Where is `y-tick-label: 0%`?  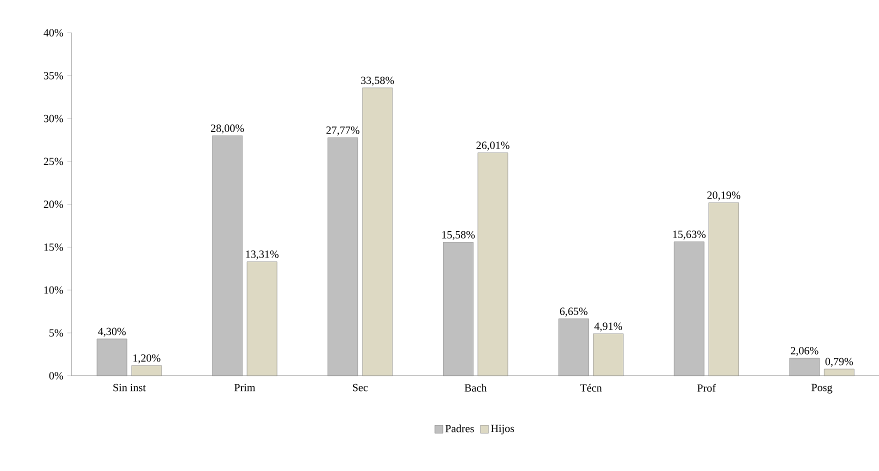 y-tick-label: 0% is located at coordinates (56, 376).